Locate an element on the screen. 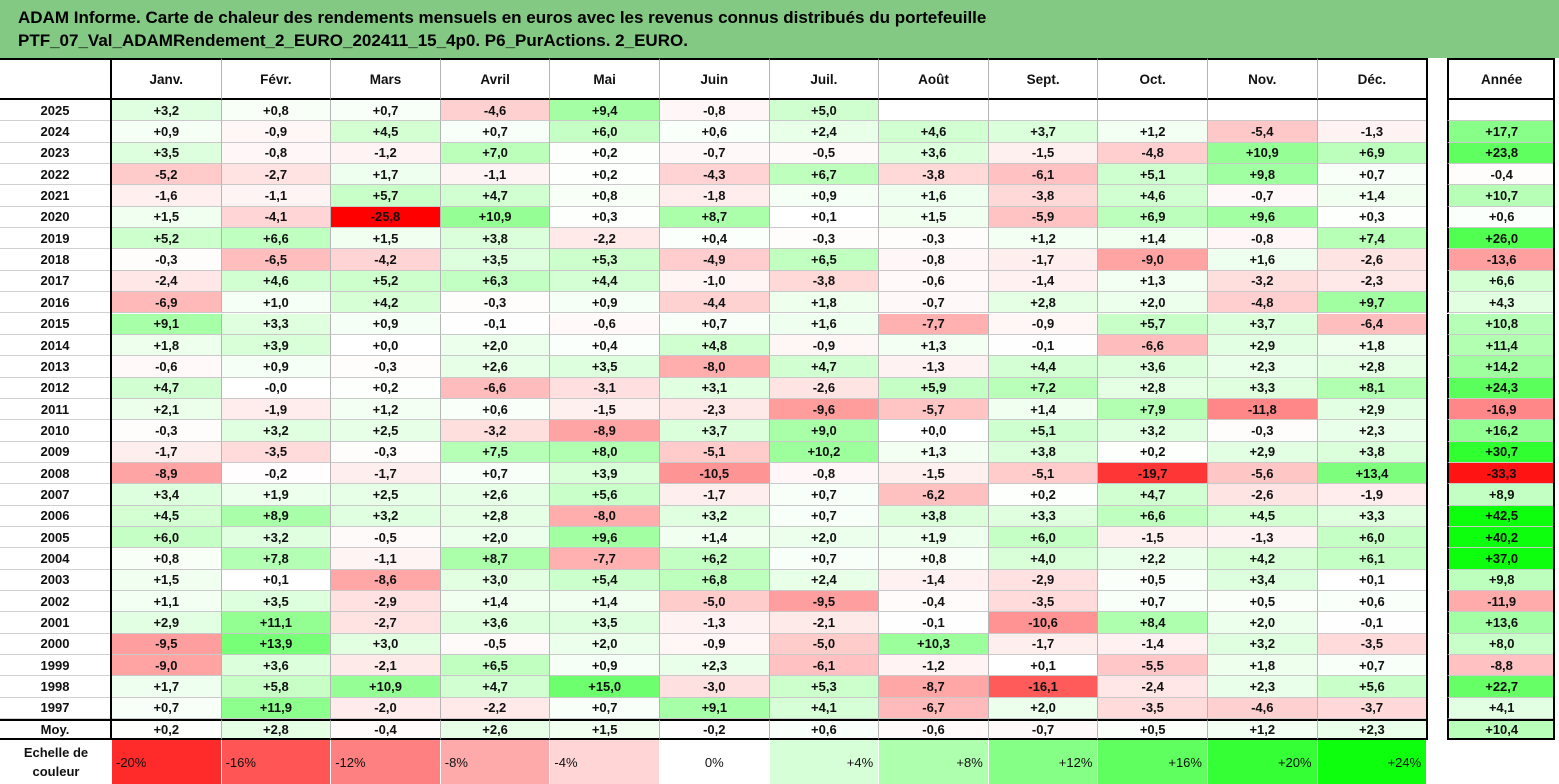 Image resolution: width=1559 pixels, height=784 pixels. heatmap-cell: +0,9 is located at coordinates (605, 303).